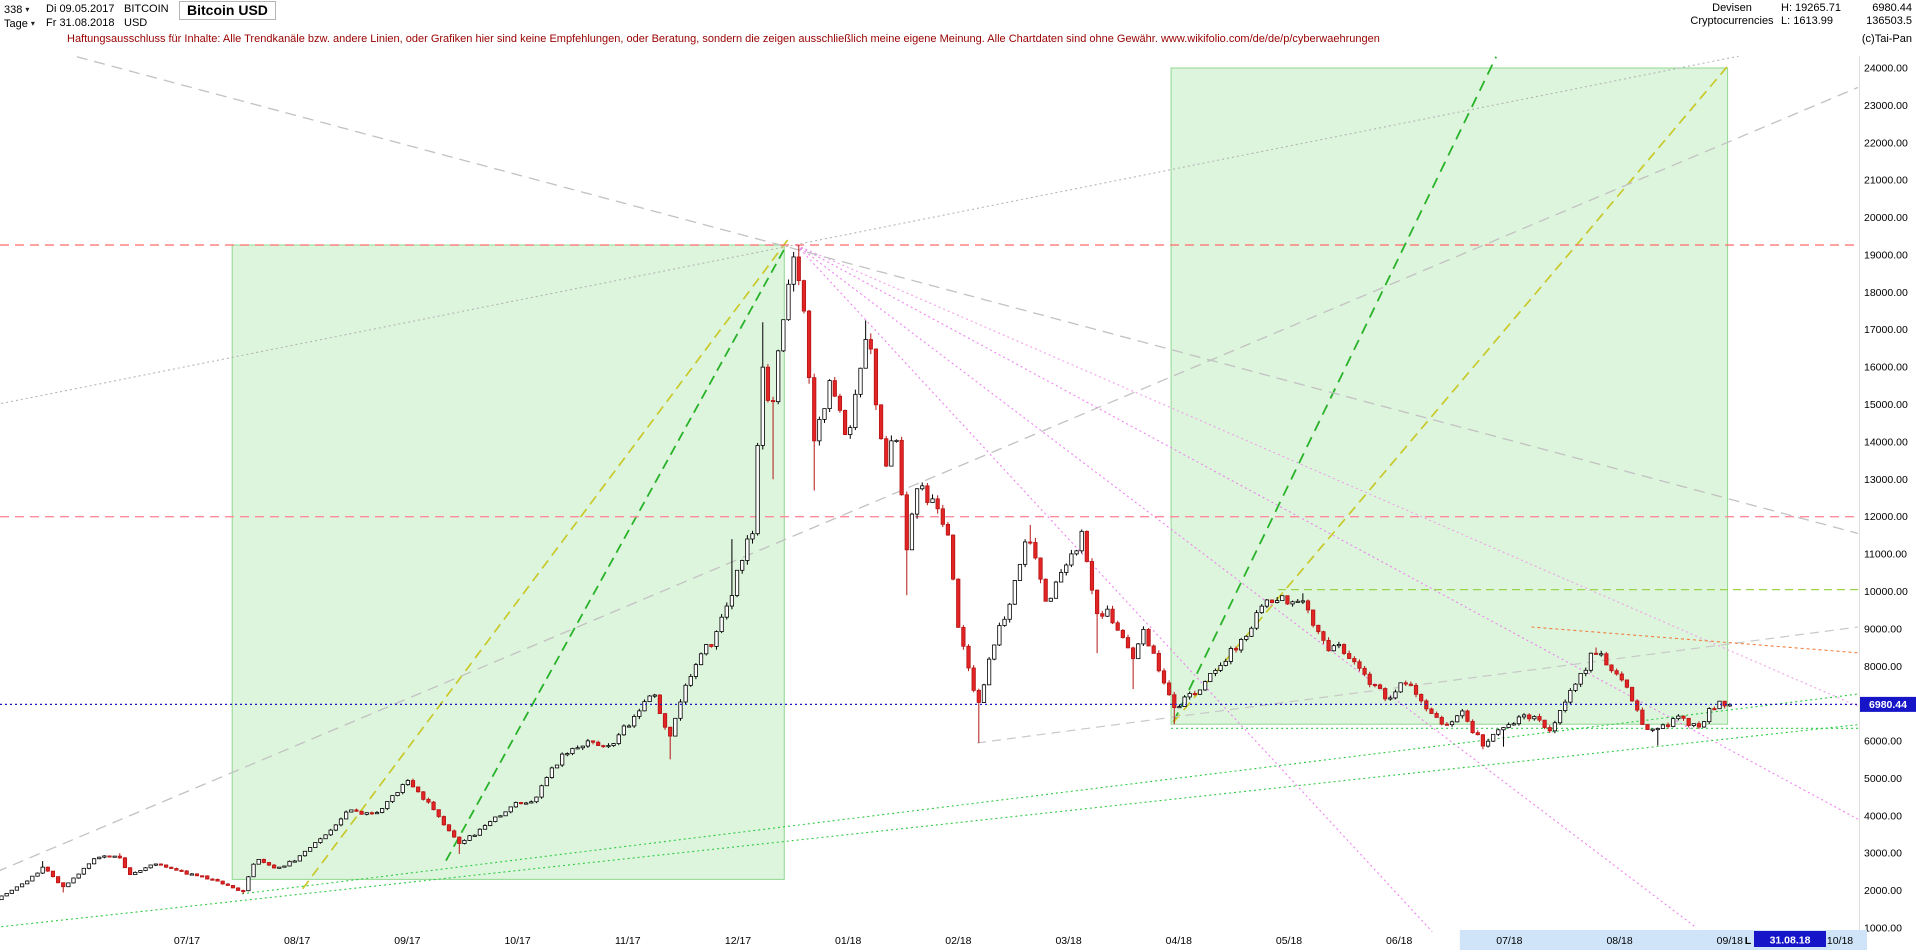  I want to click on period-high-low: H: 19265.71 L: 1613.99, so click(1811, 15).